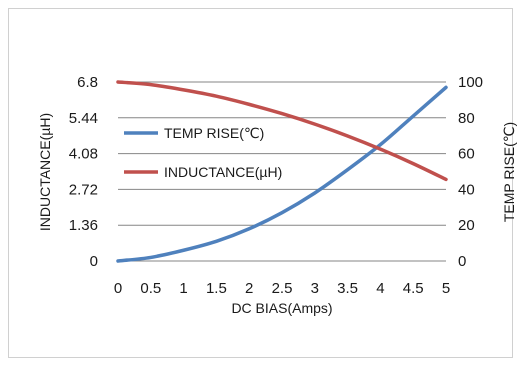  I want to click on x-tick-label: 2.5, so click(282, 288).